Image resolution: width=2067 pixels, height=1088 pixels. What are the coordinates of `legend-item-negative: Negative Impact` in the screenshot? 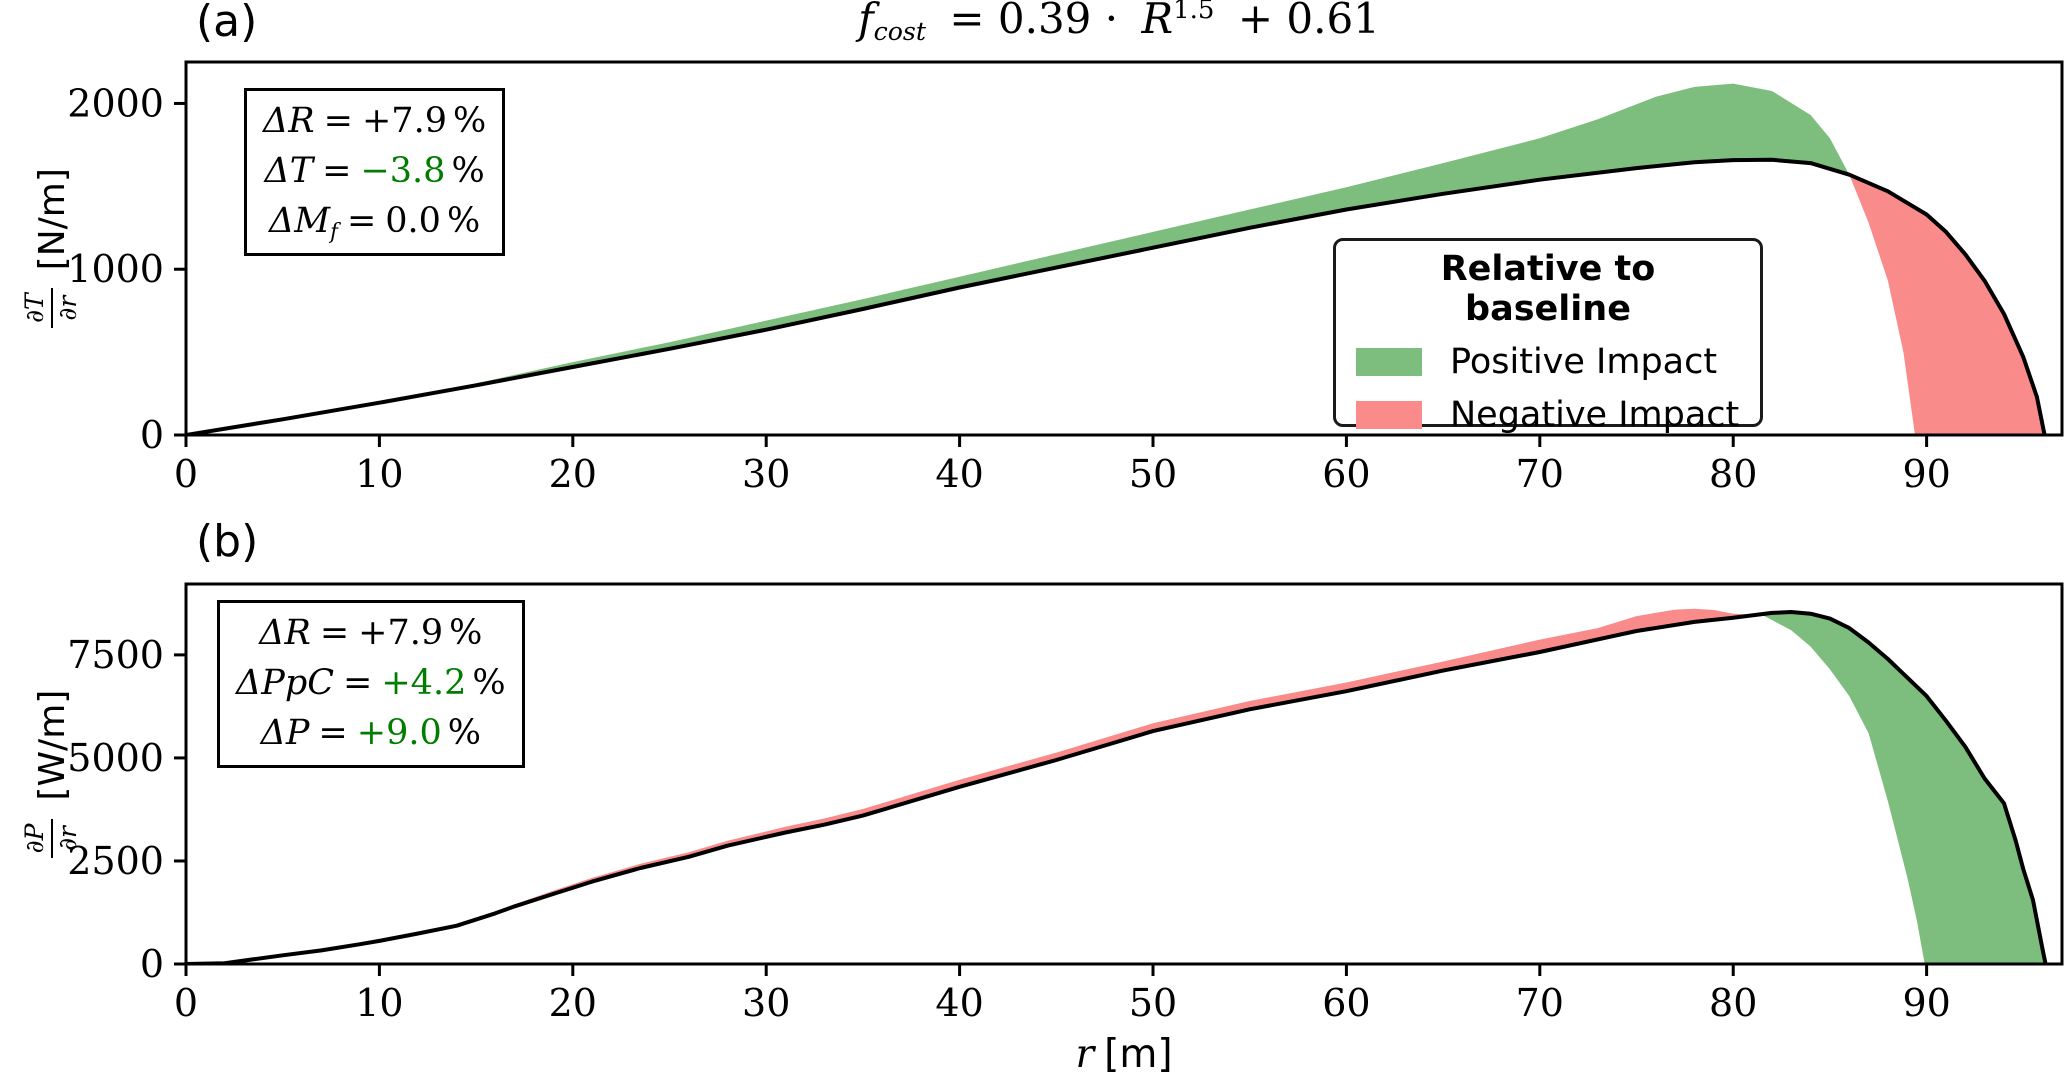 It's located at (1548, 415).